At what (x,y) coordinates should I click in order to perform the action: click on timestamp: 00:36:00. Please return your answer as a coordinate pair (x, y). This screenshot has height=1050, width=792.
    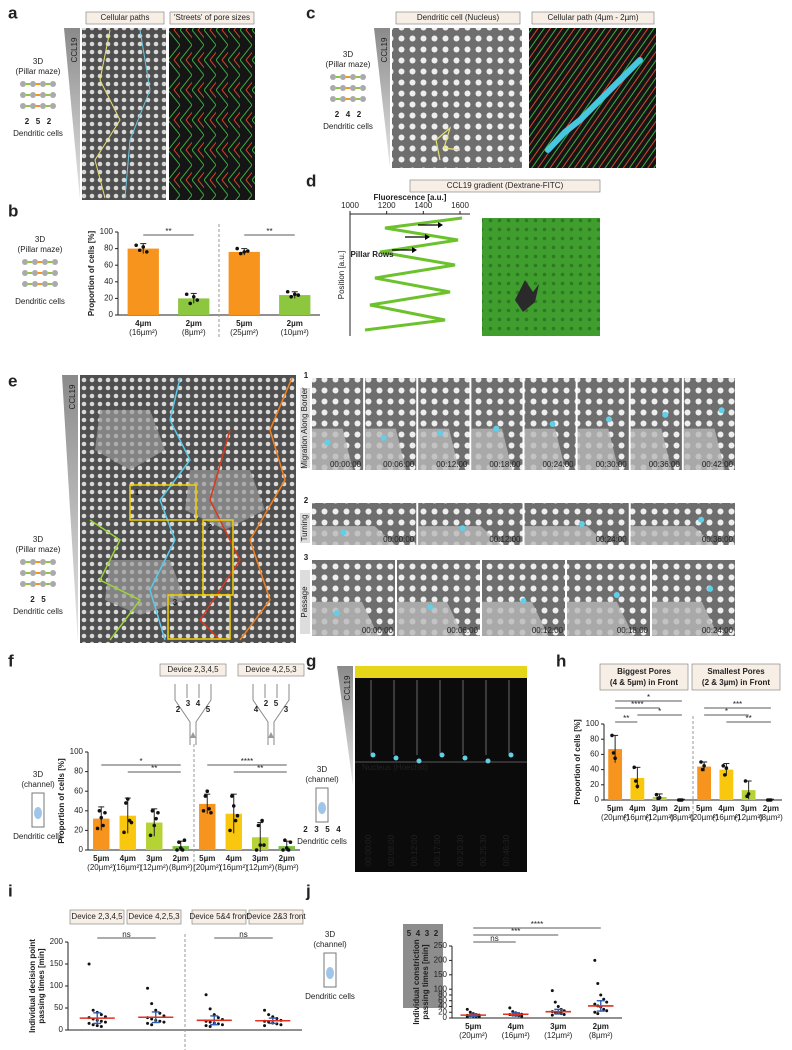
    Looking at the image, I should click on (718, 539).